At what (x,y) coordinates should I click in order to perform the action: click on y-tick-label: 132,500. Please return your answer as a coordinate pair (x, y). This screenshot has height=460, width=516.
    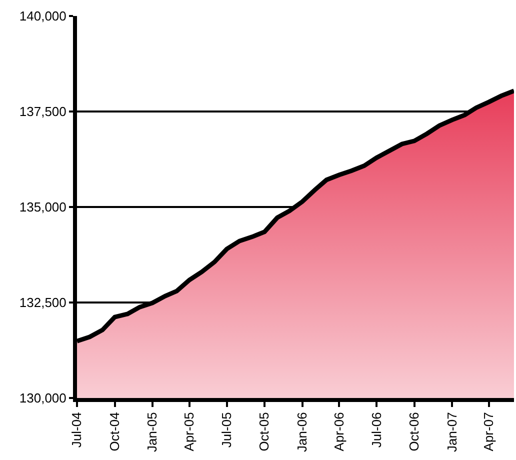
    Looking at the image, I should click on (42, 302).